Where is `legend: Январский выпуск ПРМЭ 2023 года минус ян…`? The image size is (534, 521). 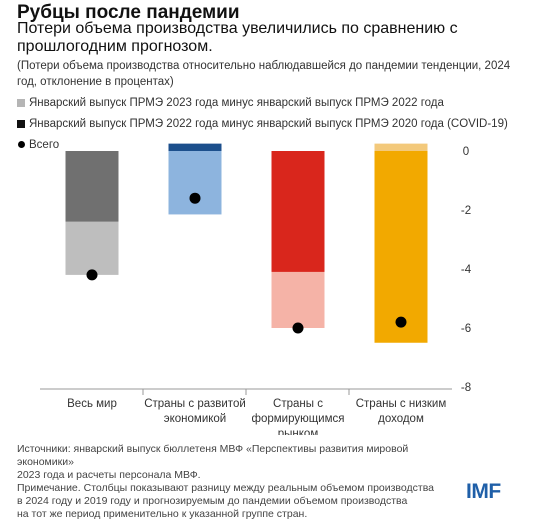 legend: Январский выпуск ПРМЭ 2023 года минус ян… is located at coordinates (262, 123).